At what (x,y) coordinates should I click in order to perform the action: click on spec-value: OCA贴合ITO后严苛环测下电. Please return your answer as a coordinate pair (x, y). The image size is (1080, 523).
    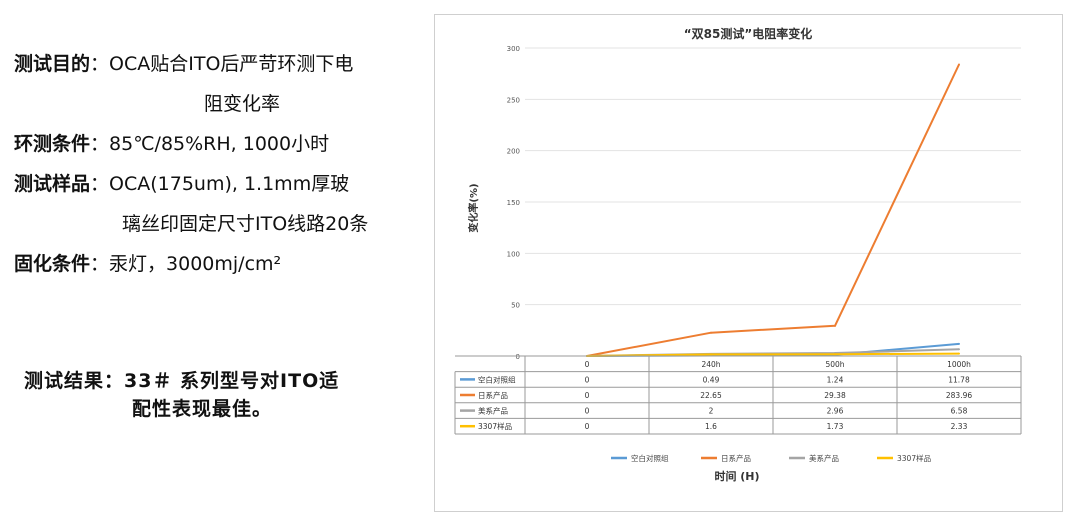
    Looking at the image, I should click on (231, 64).